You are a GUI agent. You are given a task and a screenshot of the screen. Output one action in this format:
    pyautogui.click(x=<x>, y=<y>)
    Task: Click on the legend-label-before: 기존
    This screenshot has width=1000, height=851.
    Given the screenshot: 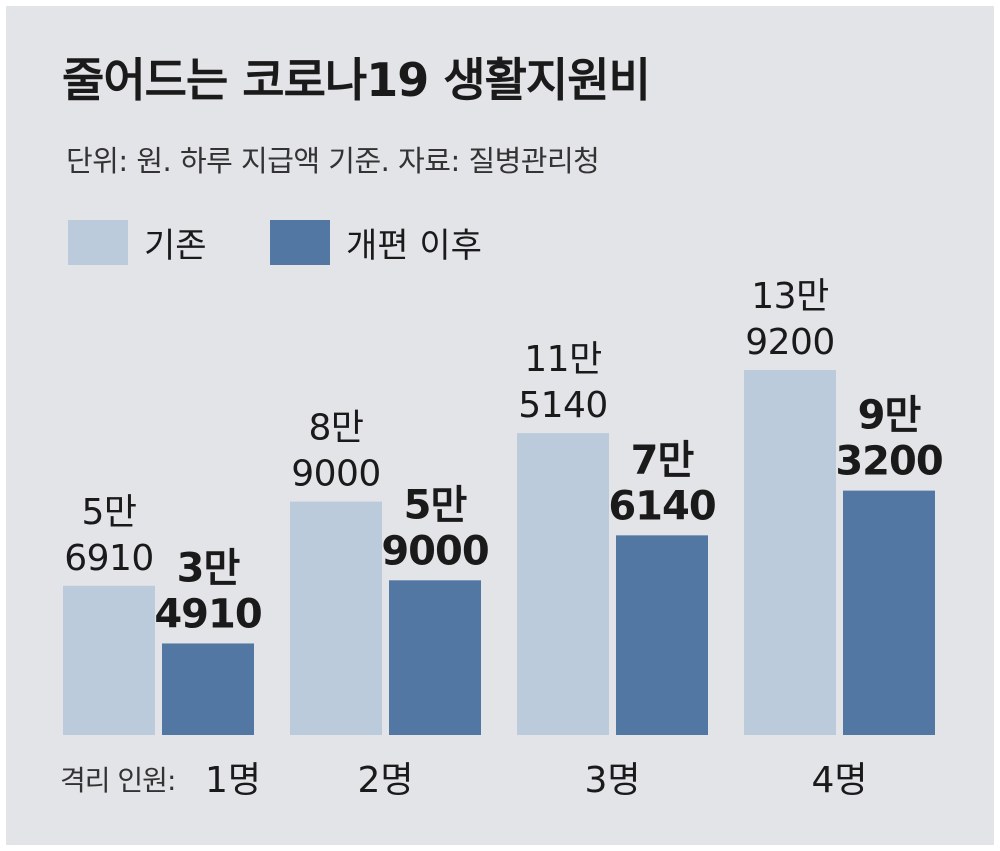 What is the action you would take?
    pyautogui.click(x=175, y=245)
    